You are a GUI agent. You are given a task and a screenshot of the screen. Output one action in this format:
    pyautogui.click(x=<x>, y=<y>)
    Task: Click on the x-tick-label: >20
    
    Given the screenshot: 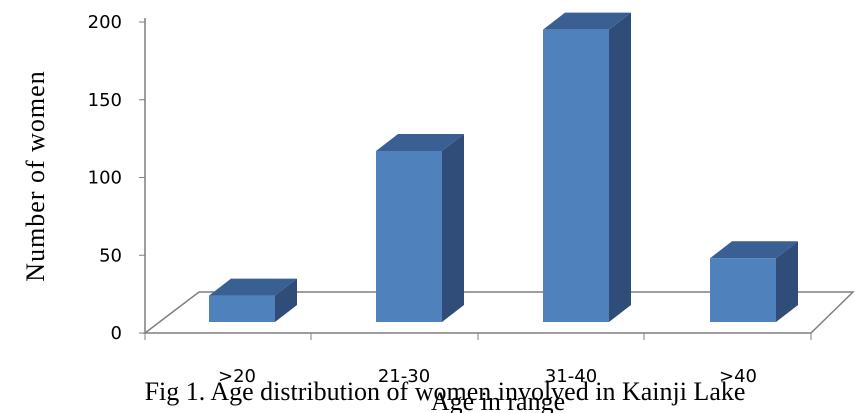 What is the action you would take?
    pyautogui.click(x=237, y=376)
    